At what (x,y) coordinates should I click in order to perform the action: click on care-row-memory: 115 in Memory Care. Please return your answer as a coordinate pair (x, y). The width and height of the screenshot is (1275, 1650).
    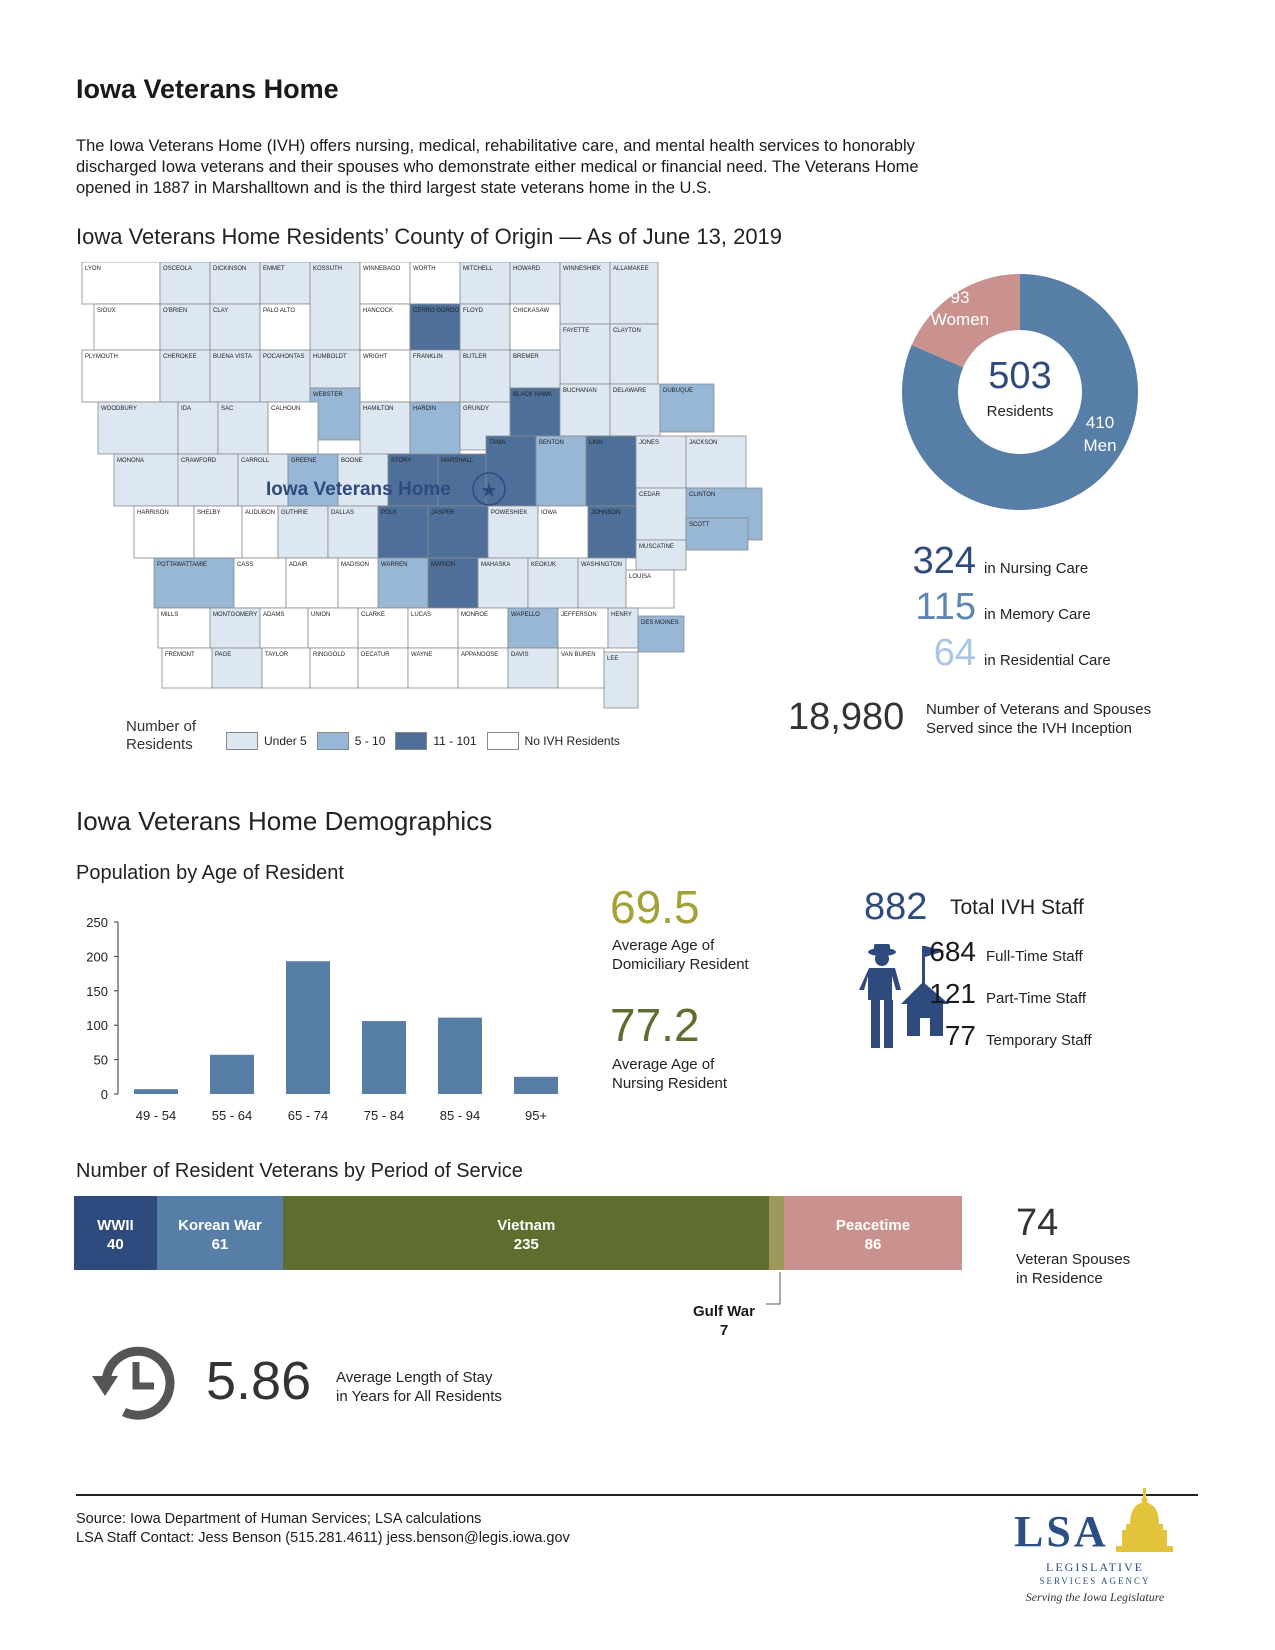
    Looking at the image, I should click on (1007, 609).